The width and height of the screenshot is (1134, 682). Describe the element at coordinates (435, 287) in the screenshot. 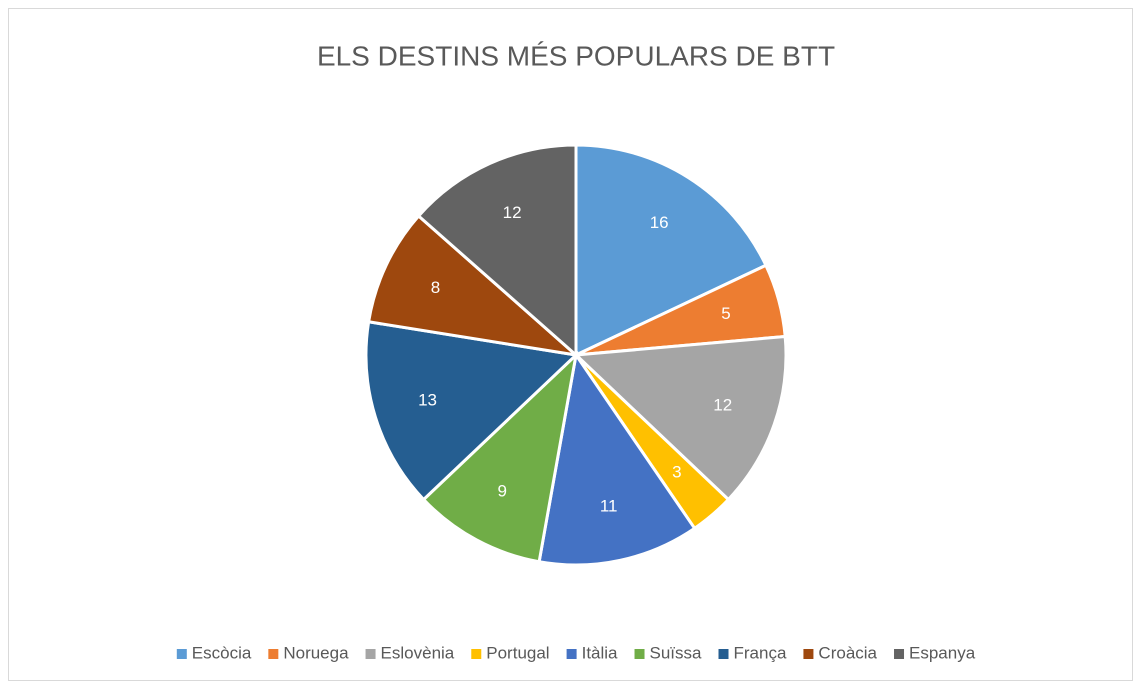

I see `data-label: 8` at that location.